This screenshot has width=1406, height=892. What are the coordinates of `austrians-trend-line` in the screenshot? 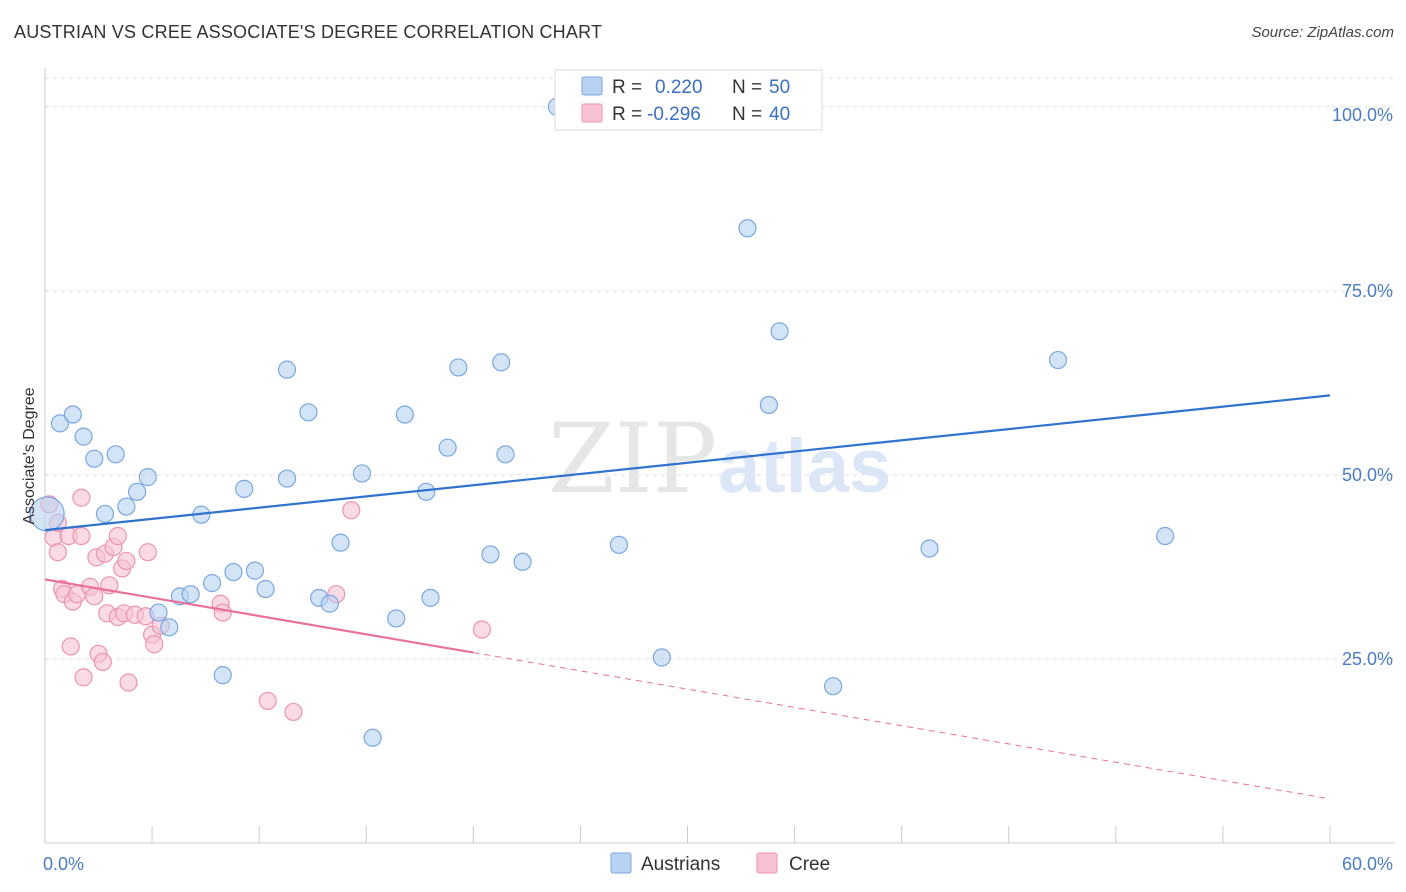 It's located at (687, 463).